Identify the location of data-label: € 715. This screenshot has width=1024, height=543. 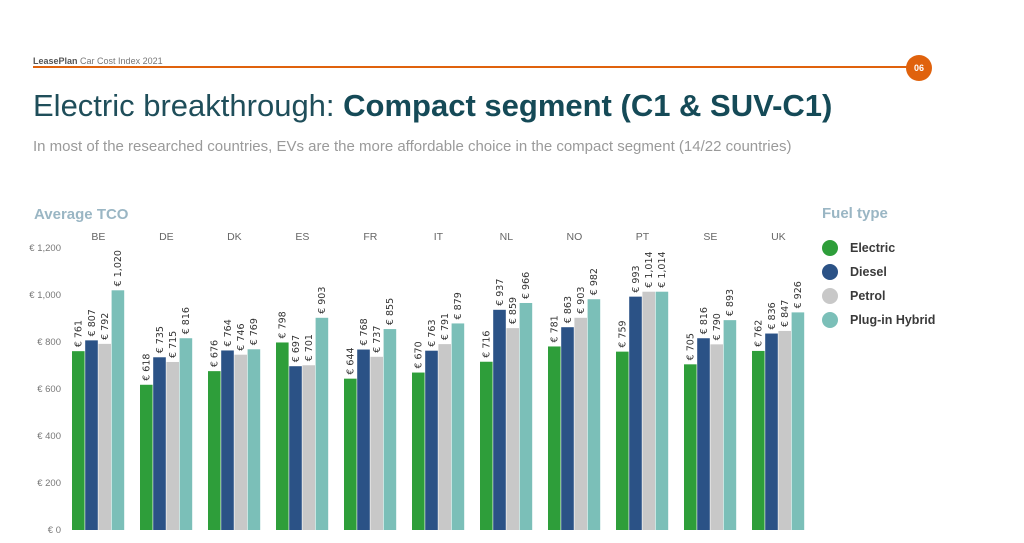
(173, 344).